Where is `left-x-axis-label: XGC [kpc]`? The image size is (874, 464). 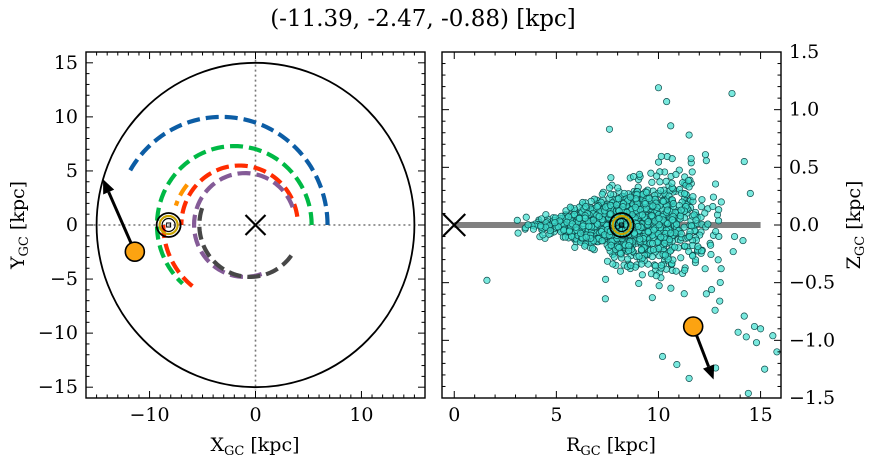
left-x-axis-label: XGC [kpc] is located at coordinates (254, 446).